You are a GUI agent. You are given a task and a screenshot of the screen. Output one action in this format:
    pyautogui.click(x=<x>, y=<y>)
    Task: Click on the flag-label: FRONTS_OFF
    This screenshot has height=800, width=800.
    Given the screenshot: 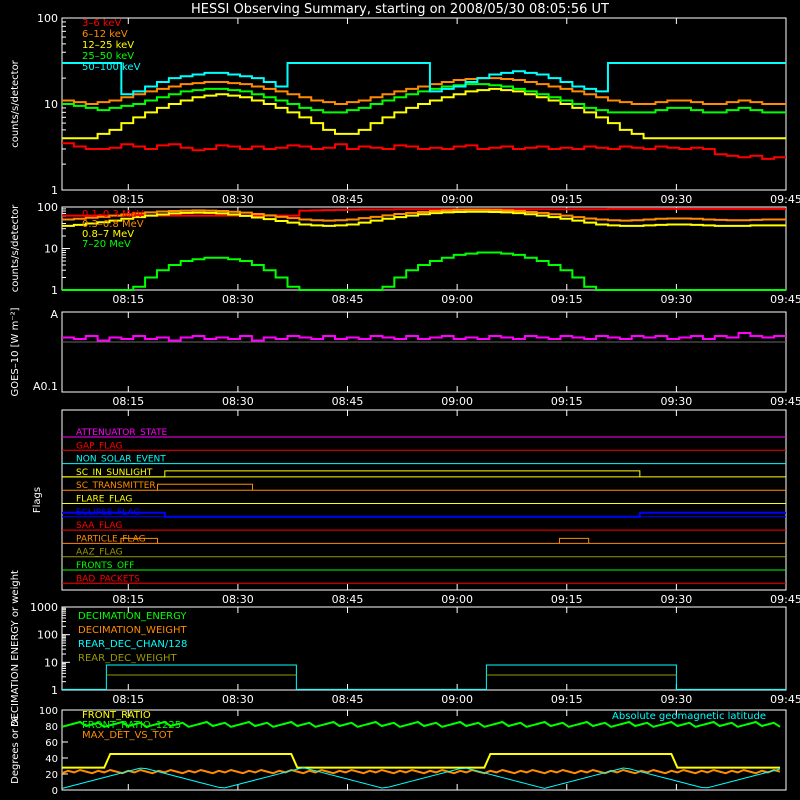 What is the action you would take?
    pyautogui.click(x=105, y=566)
    